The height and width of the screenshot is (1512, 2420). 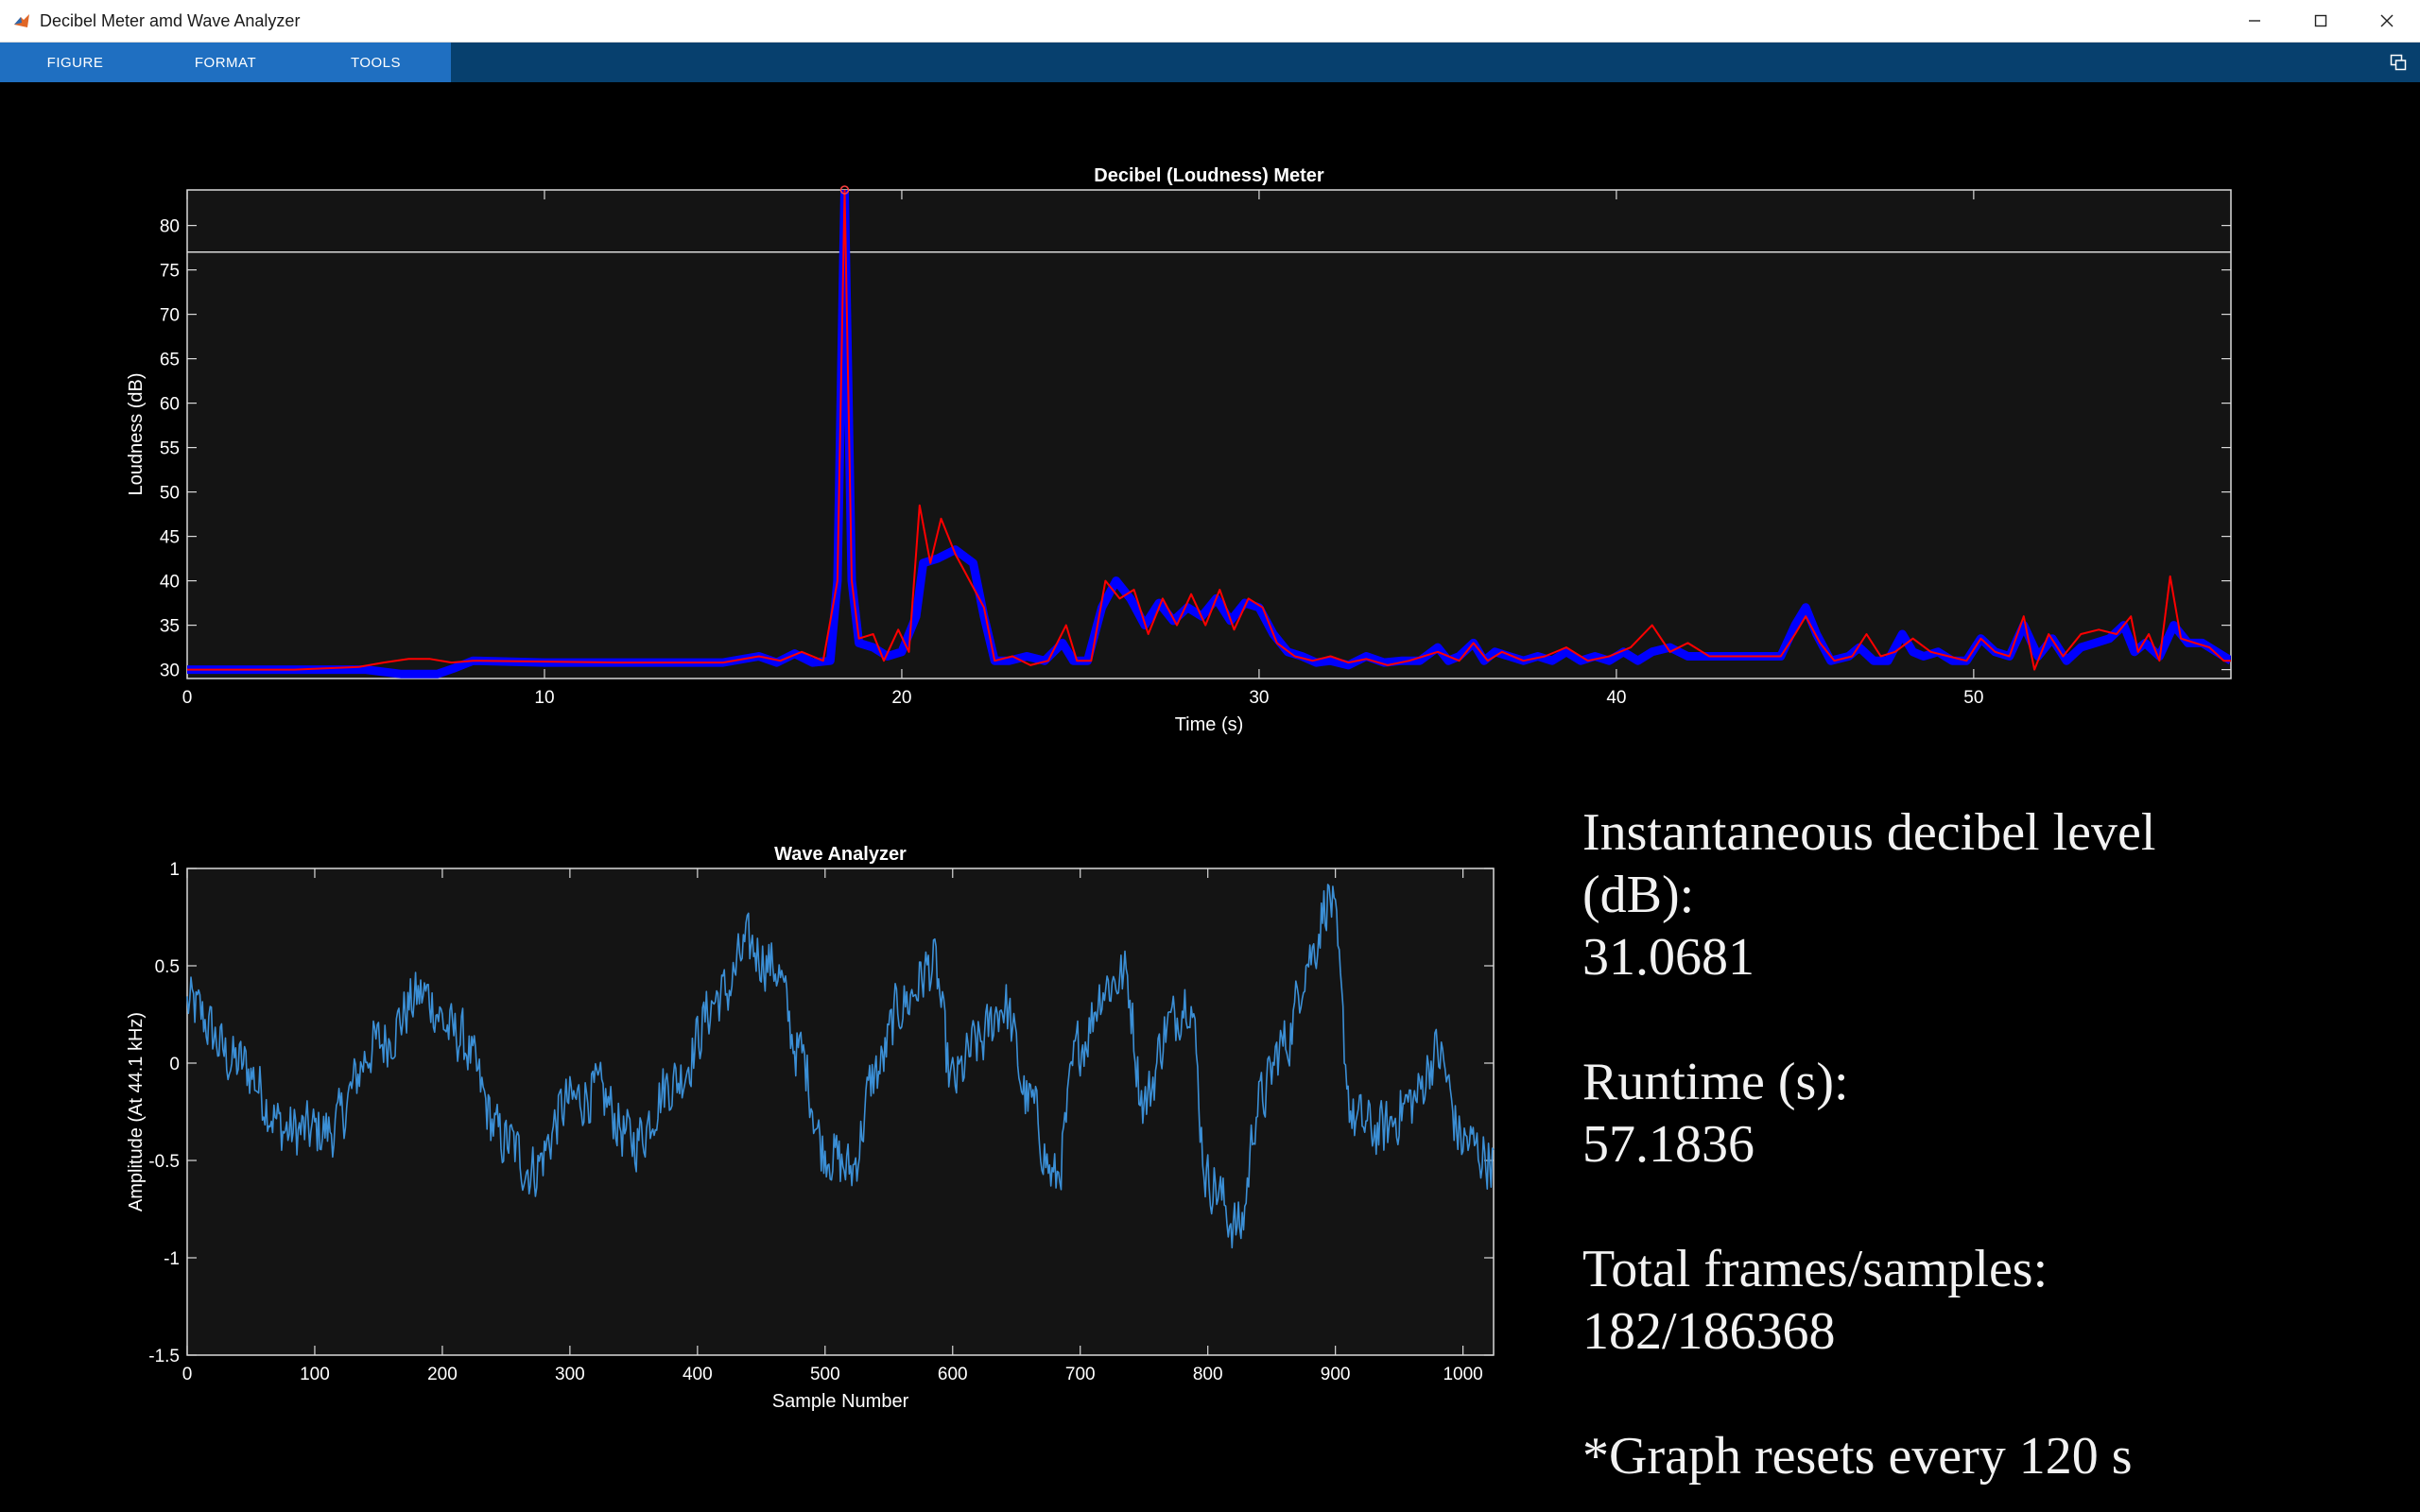 I want to click on decibel-ytick-label: 40, so click(x=170, y=583).